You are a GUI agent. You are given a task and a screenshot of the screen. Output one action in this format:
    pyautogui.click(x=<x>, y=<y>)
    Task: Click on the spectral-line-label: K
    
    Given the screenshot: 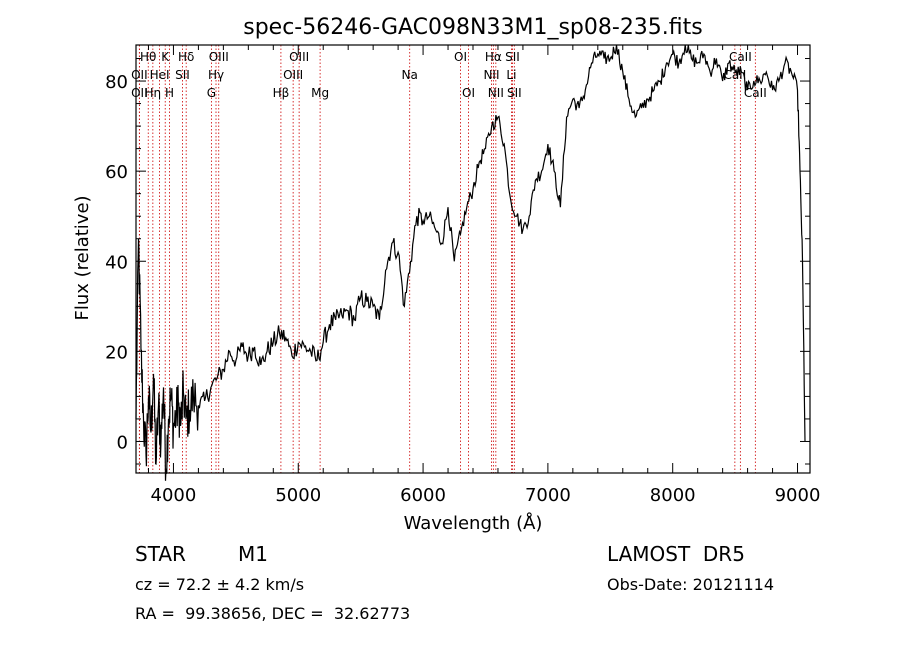 What is the action you would take?
    pyautogui.click(x=165, y=57)
    